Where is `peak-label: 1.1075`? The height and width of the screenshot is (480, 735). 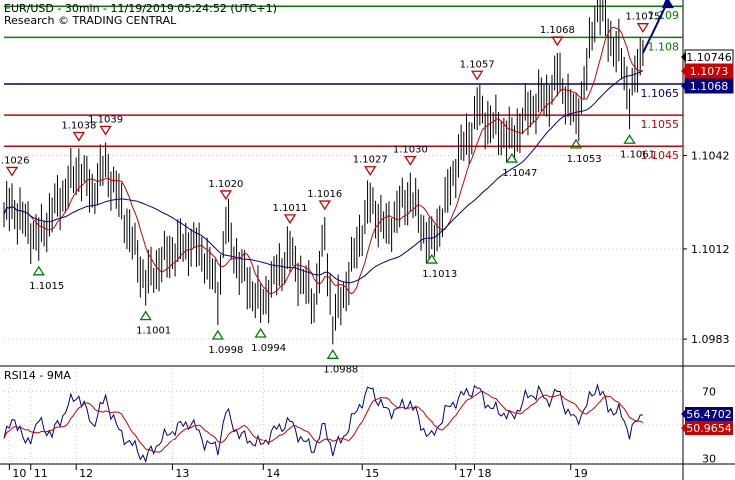
peak-label: 1.1075 is located at coordinates (642, 17).